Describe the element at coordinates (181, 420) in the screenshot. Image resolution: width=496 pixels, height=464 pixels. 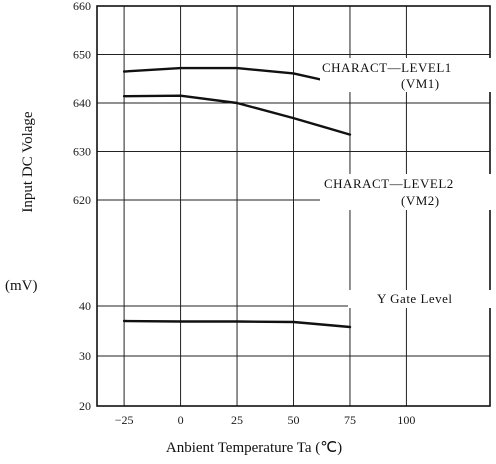
I see `x-tick-label: 0` at that location.